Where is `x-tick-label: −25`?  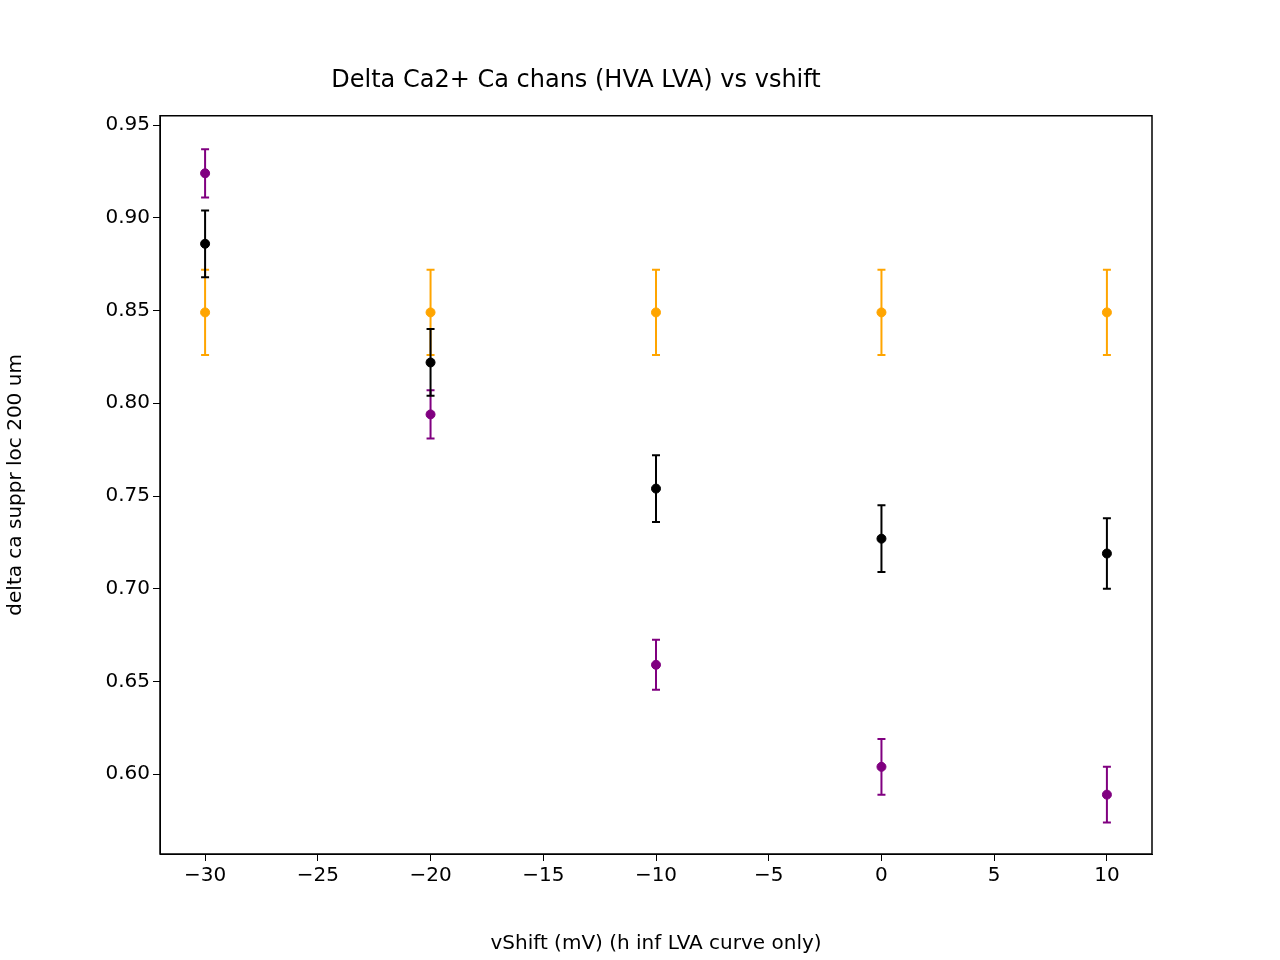 x-tick-label: −25 is located at coordinates (317, 874).